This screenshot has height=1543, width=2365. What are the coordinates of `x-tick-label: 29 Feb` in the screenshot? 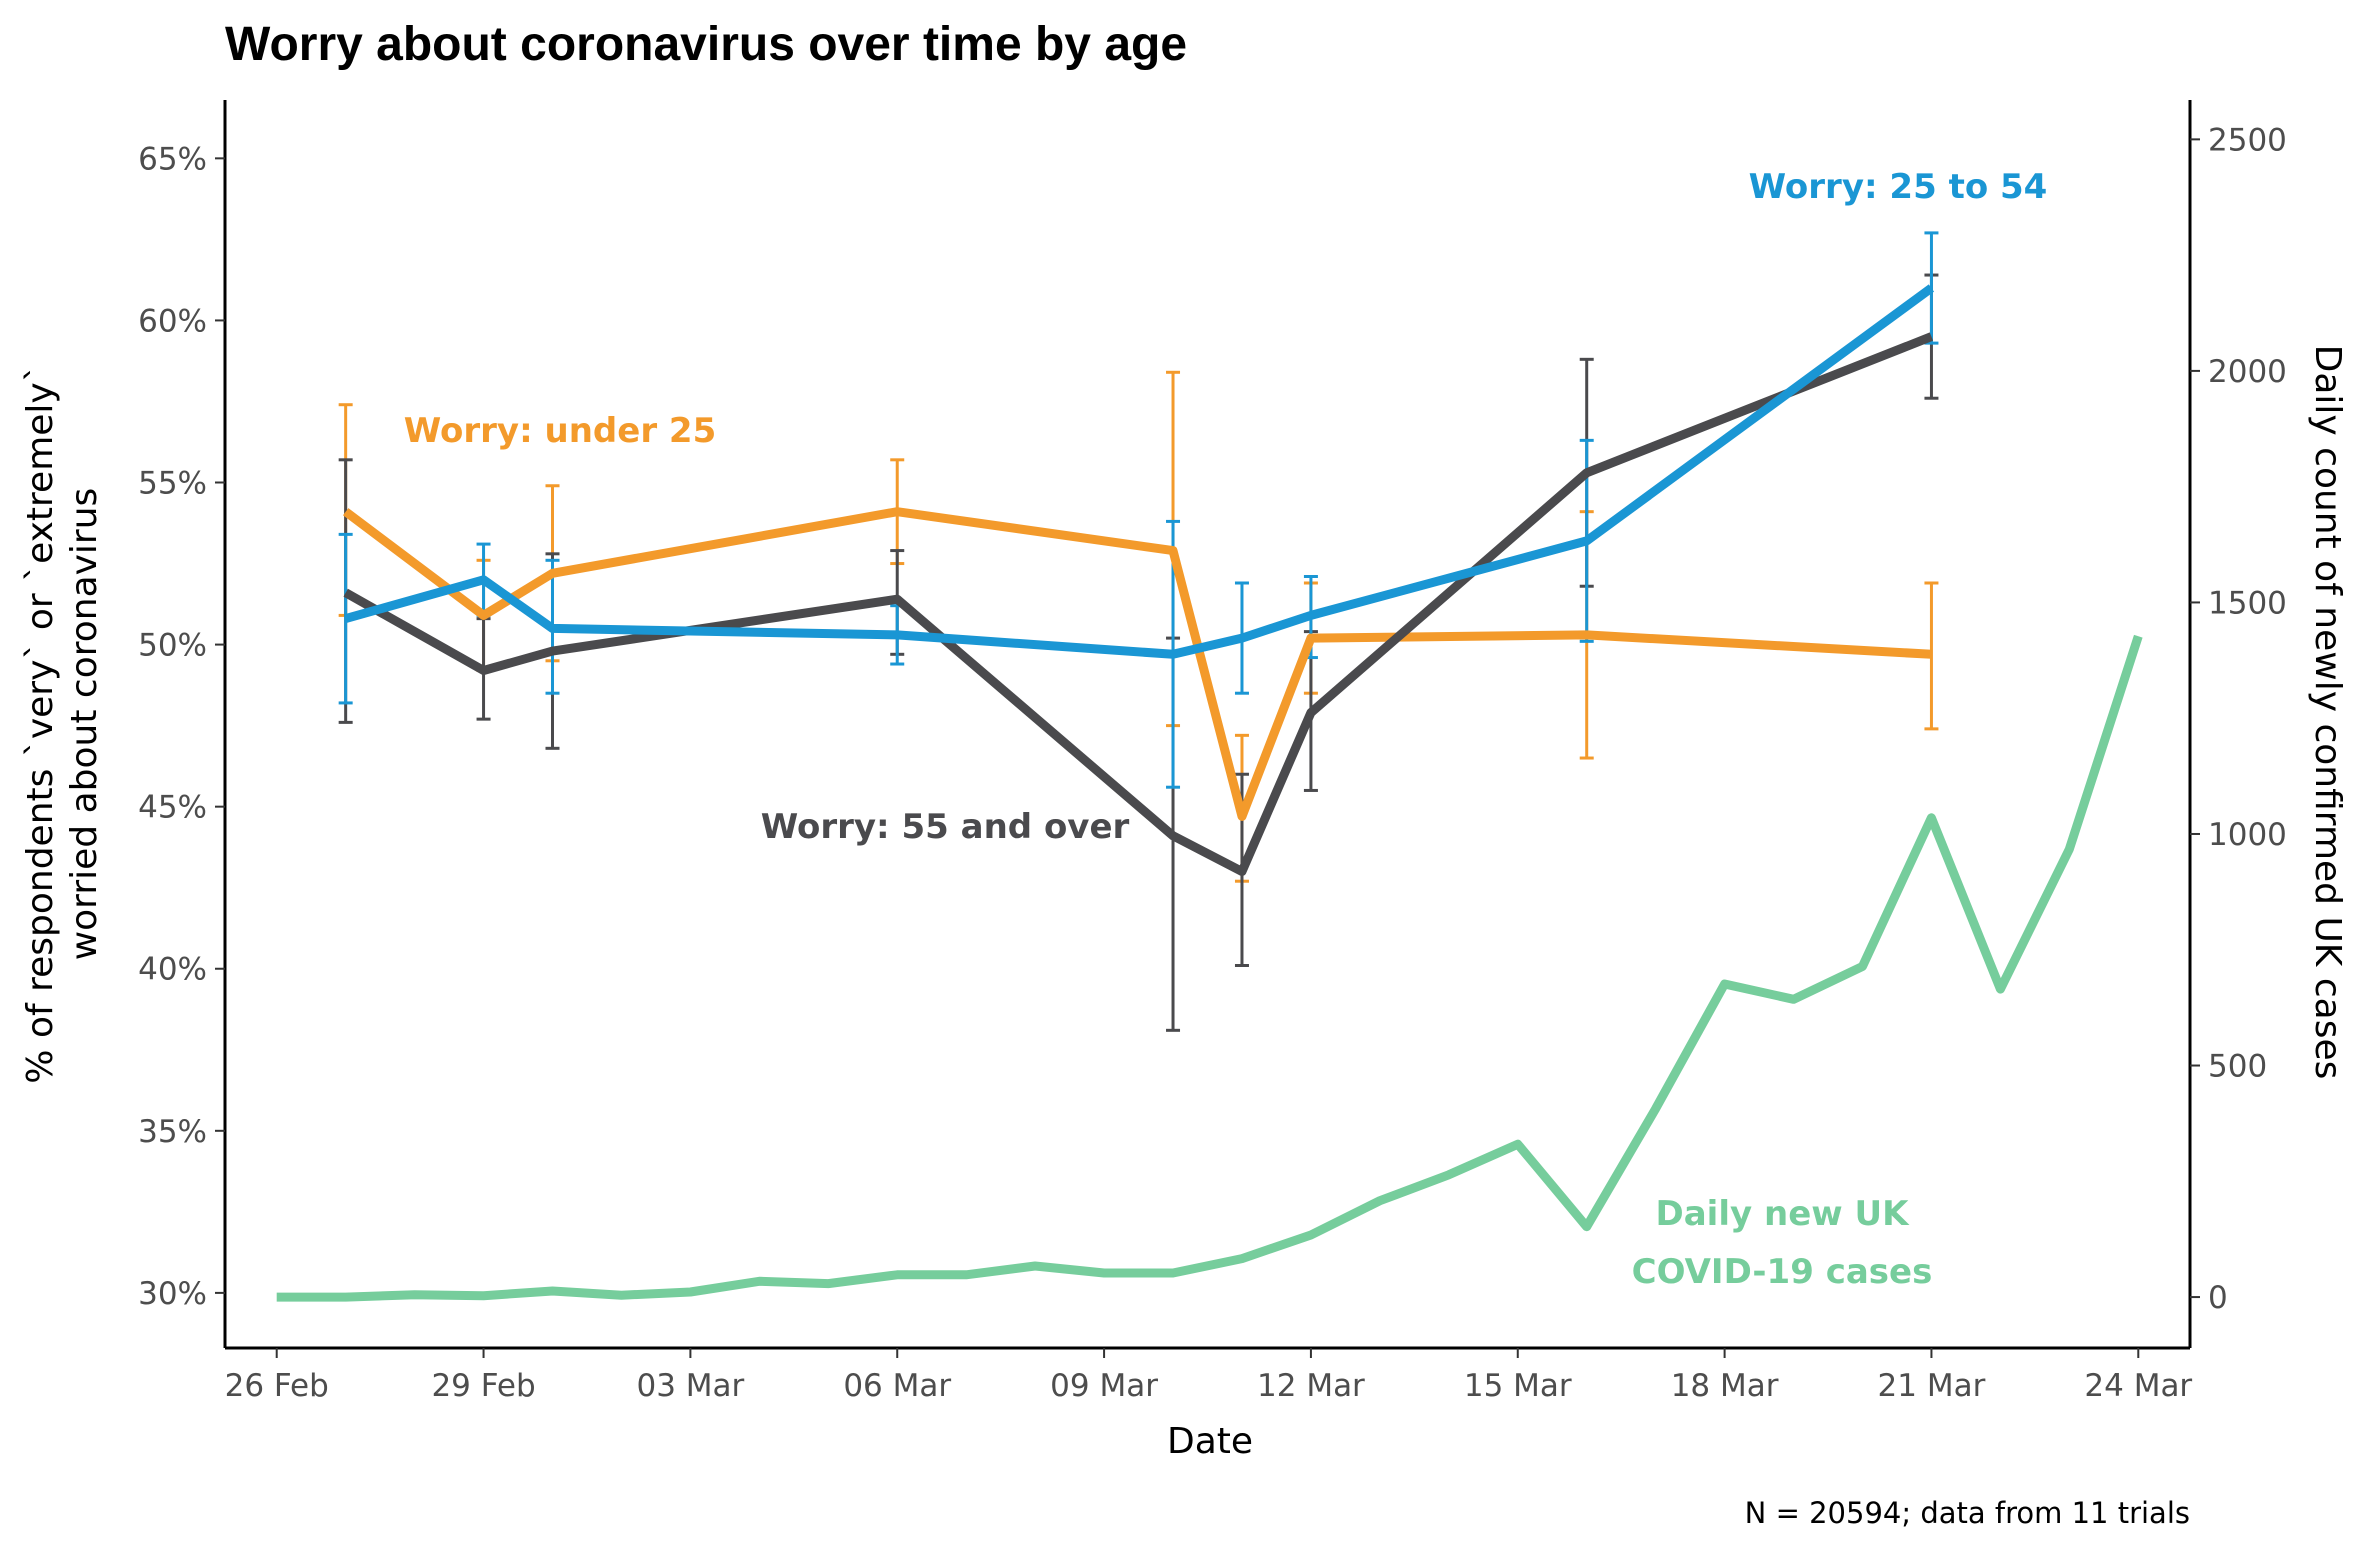 It's located at (483, 1386).